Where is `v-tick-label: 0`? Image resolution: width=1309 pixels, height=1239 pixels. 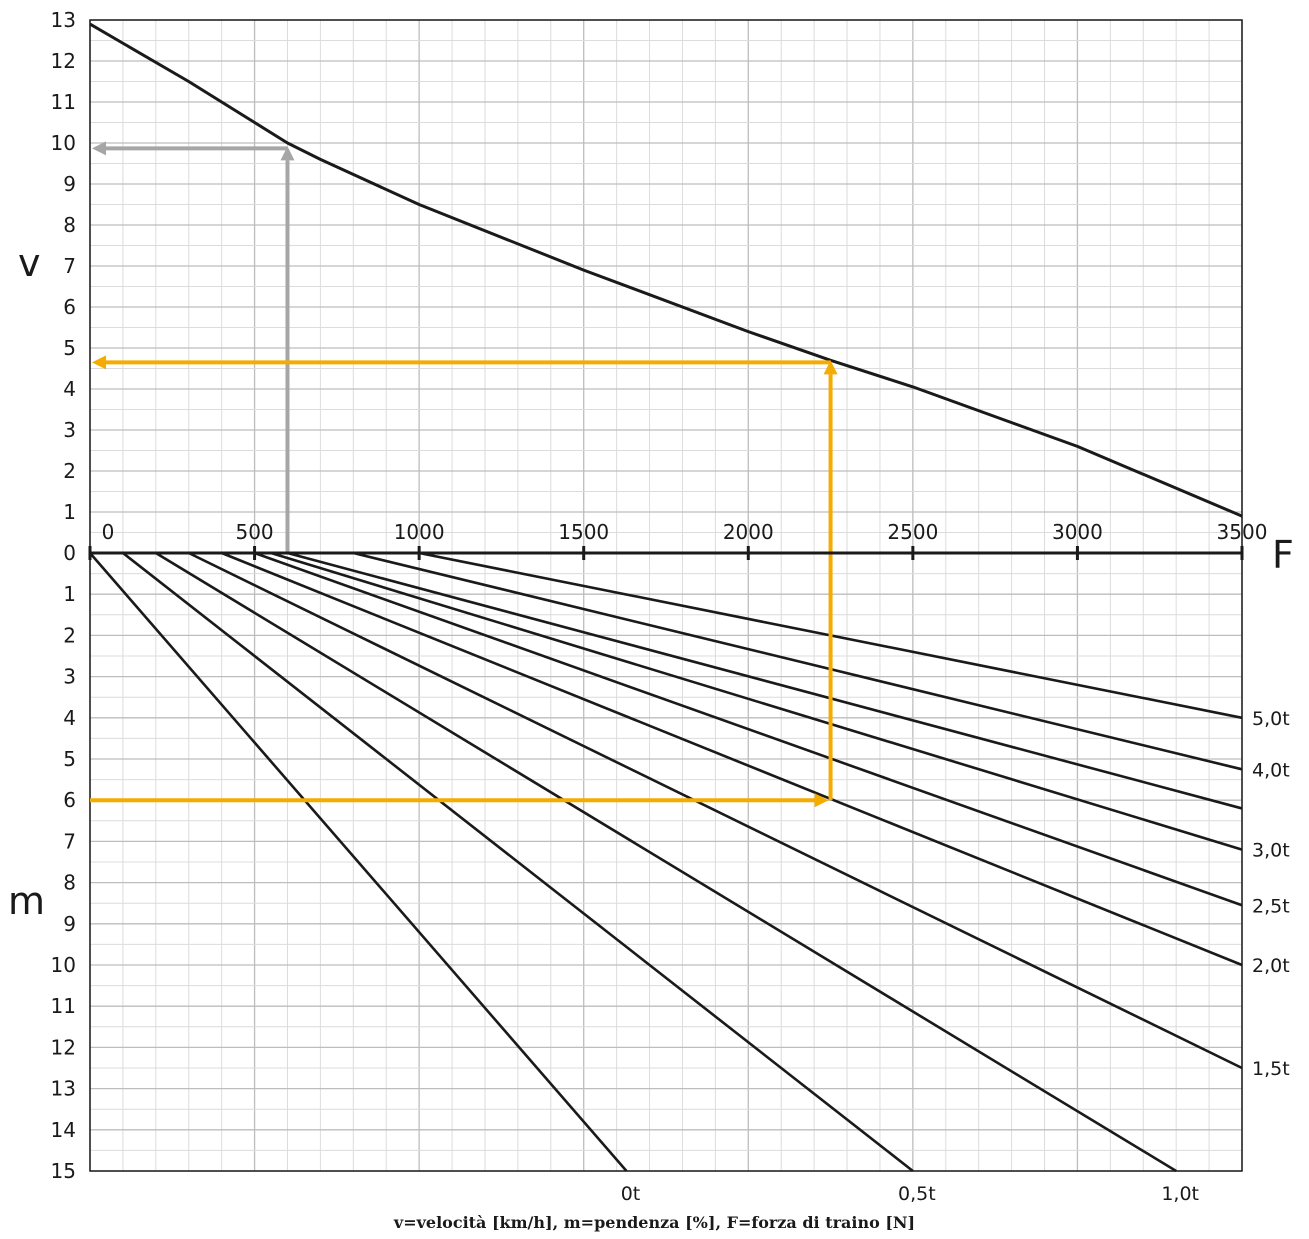 v-tick-label: 0 is located at coordinates (69, 553).